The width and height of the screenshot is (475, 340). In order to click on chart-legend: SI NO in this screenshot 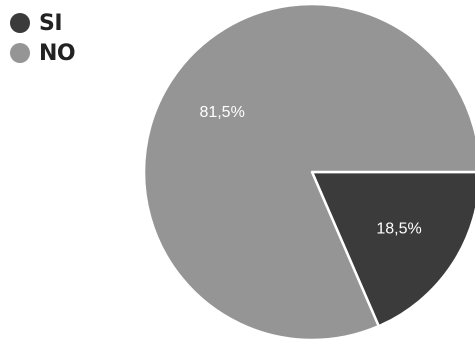, I will do `click(43, 38)`.